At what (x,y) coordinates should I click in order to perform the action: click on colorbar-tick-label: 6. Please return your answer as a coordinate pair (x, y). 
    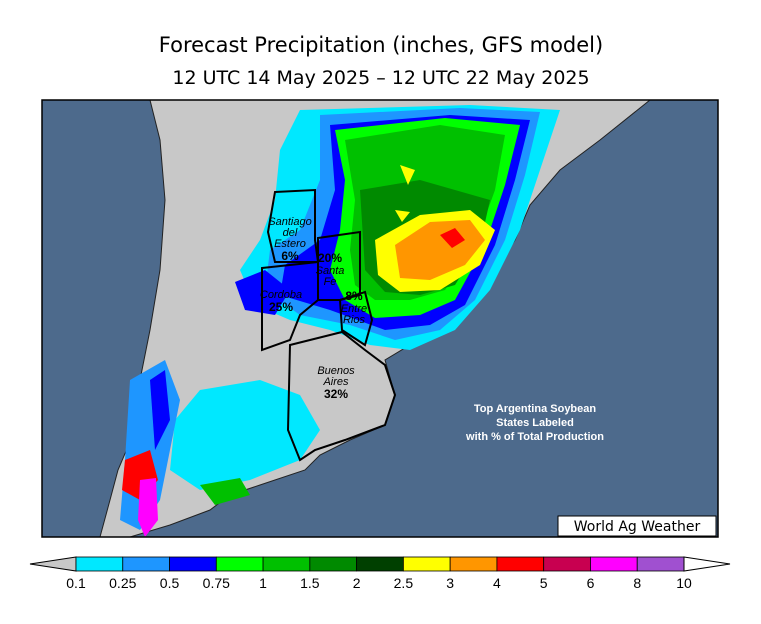
    Looking at the image, I should click on (591, 583).